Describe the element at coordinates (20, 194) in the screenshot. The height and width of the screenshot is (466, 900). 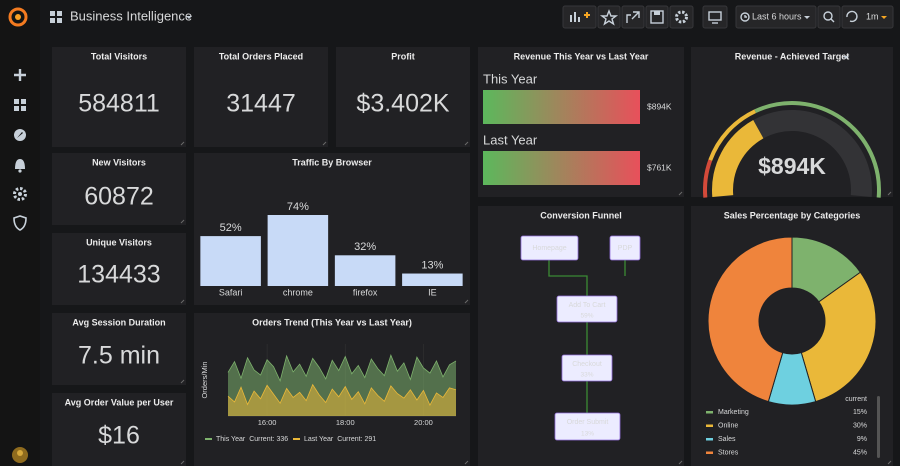
I see `configuration-icon` at that location.